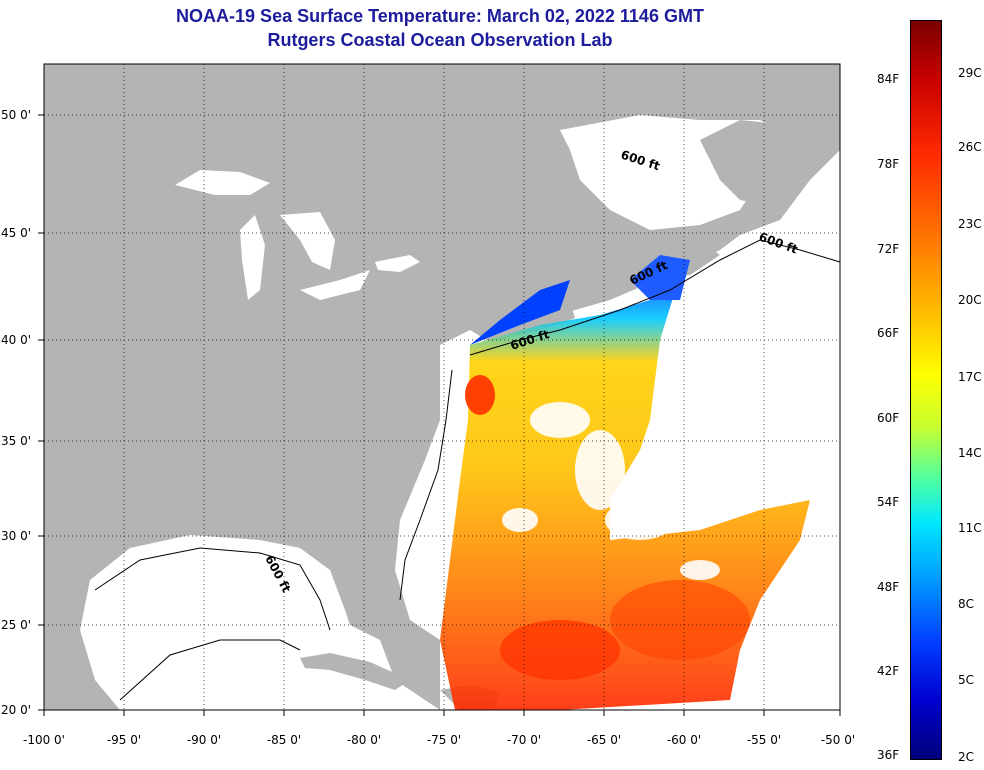 The image size is (984, 770). What do you see at coordinates (888, 755) in the screenshot?
I see `colorbar-f-label: 36F` at bounding box center [888, 755].